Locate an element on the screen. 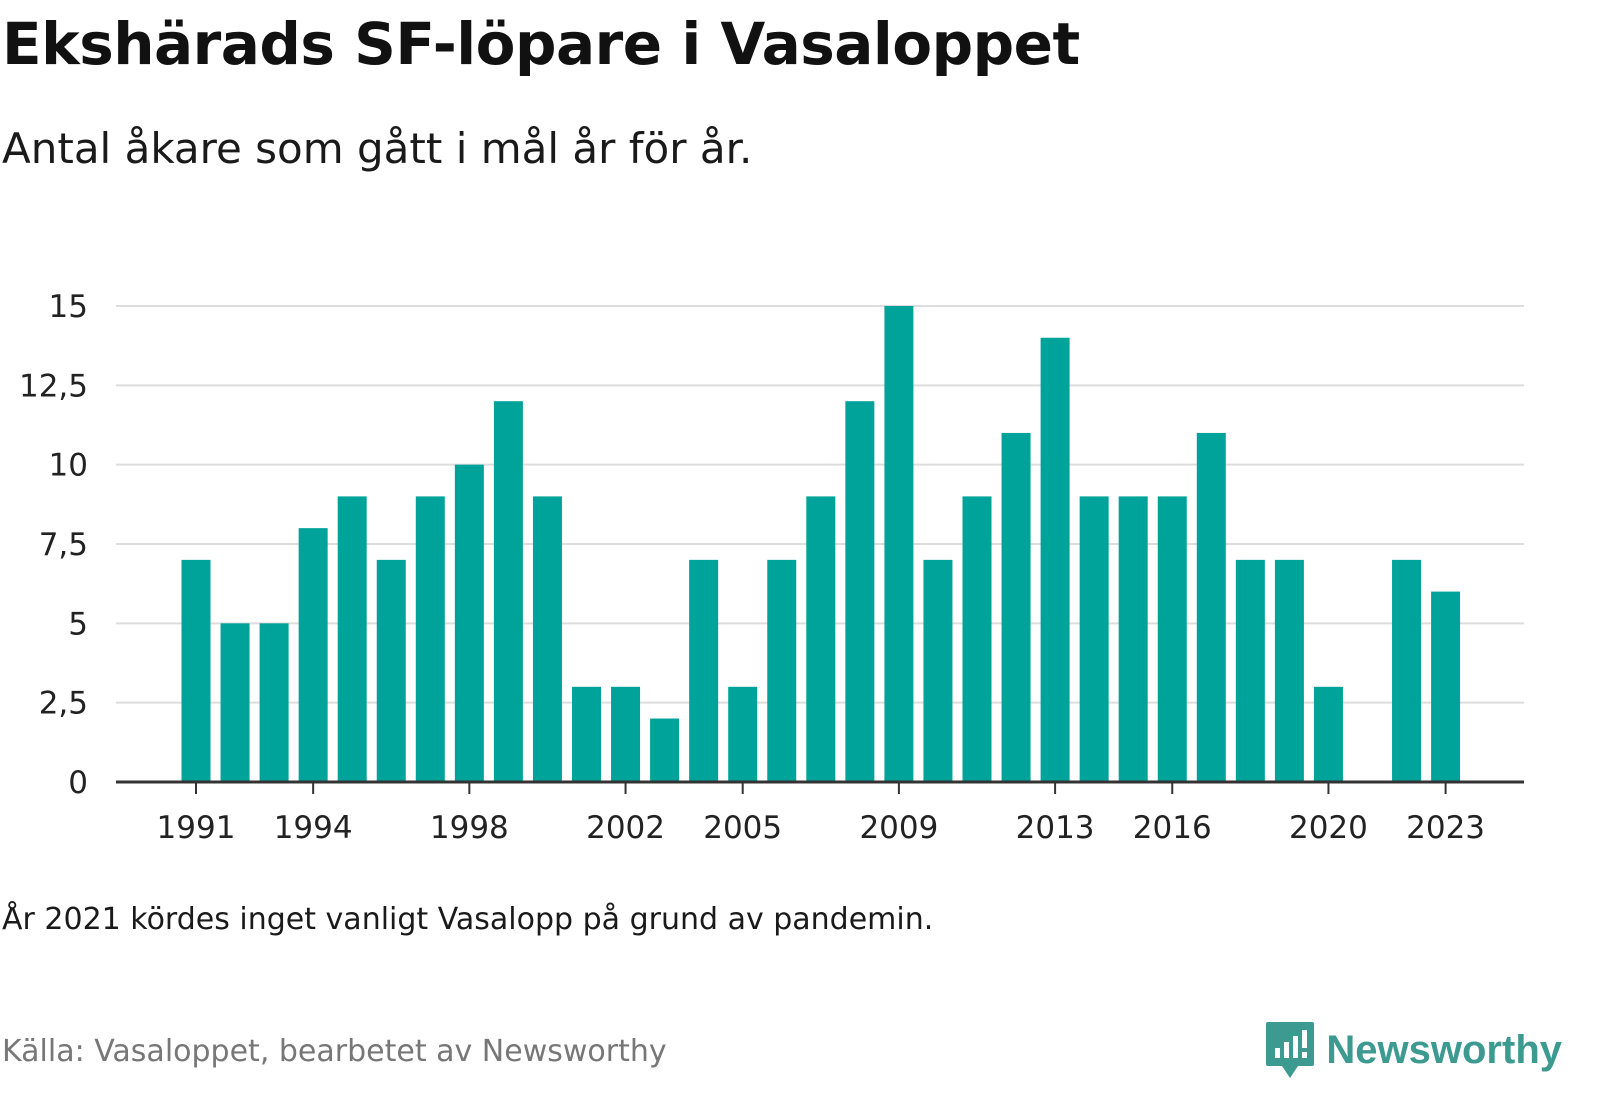  x-tick-label: 2002 is located at coordinates (625, 828).